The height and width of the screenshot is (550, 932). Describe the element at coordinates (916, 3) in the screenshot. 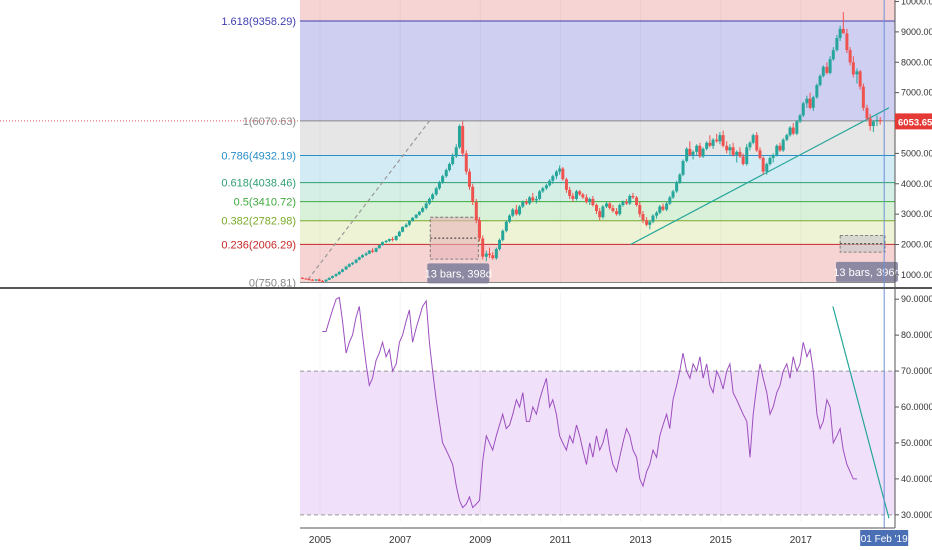

I see `y-tick-label: 10000.00` at that location.